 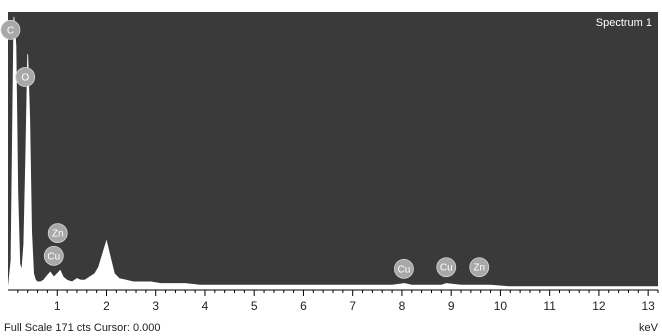 I want to click on x-tick-label: 7, so click(x=352, y=306).